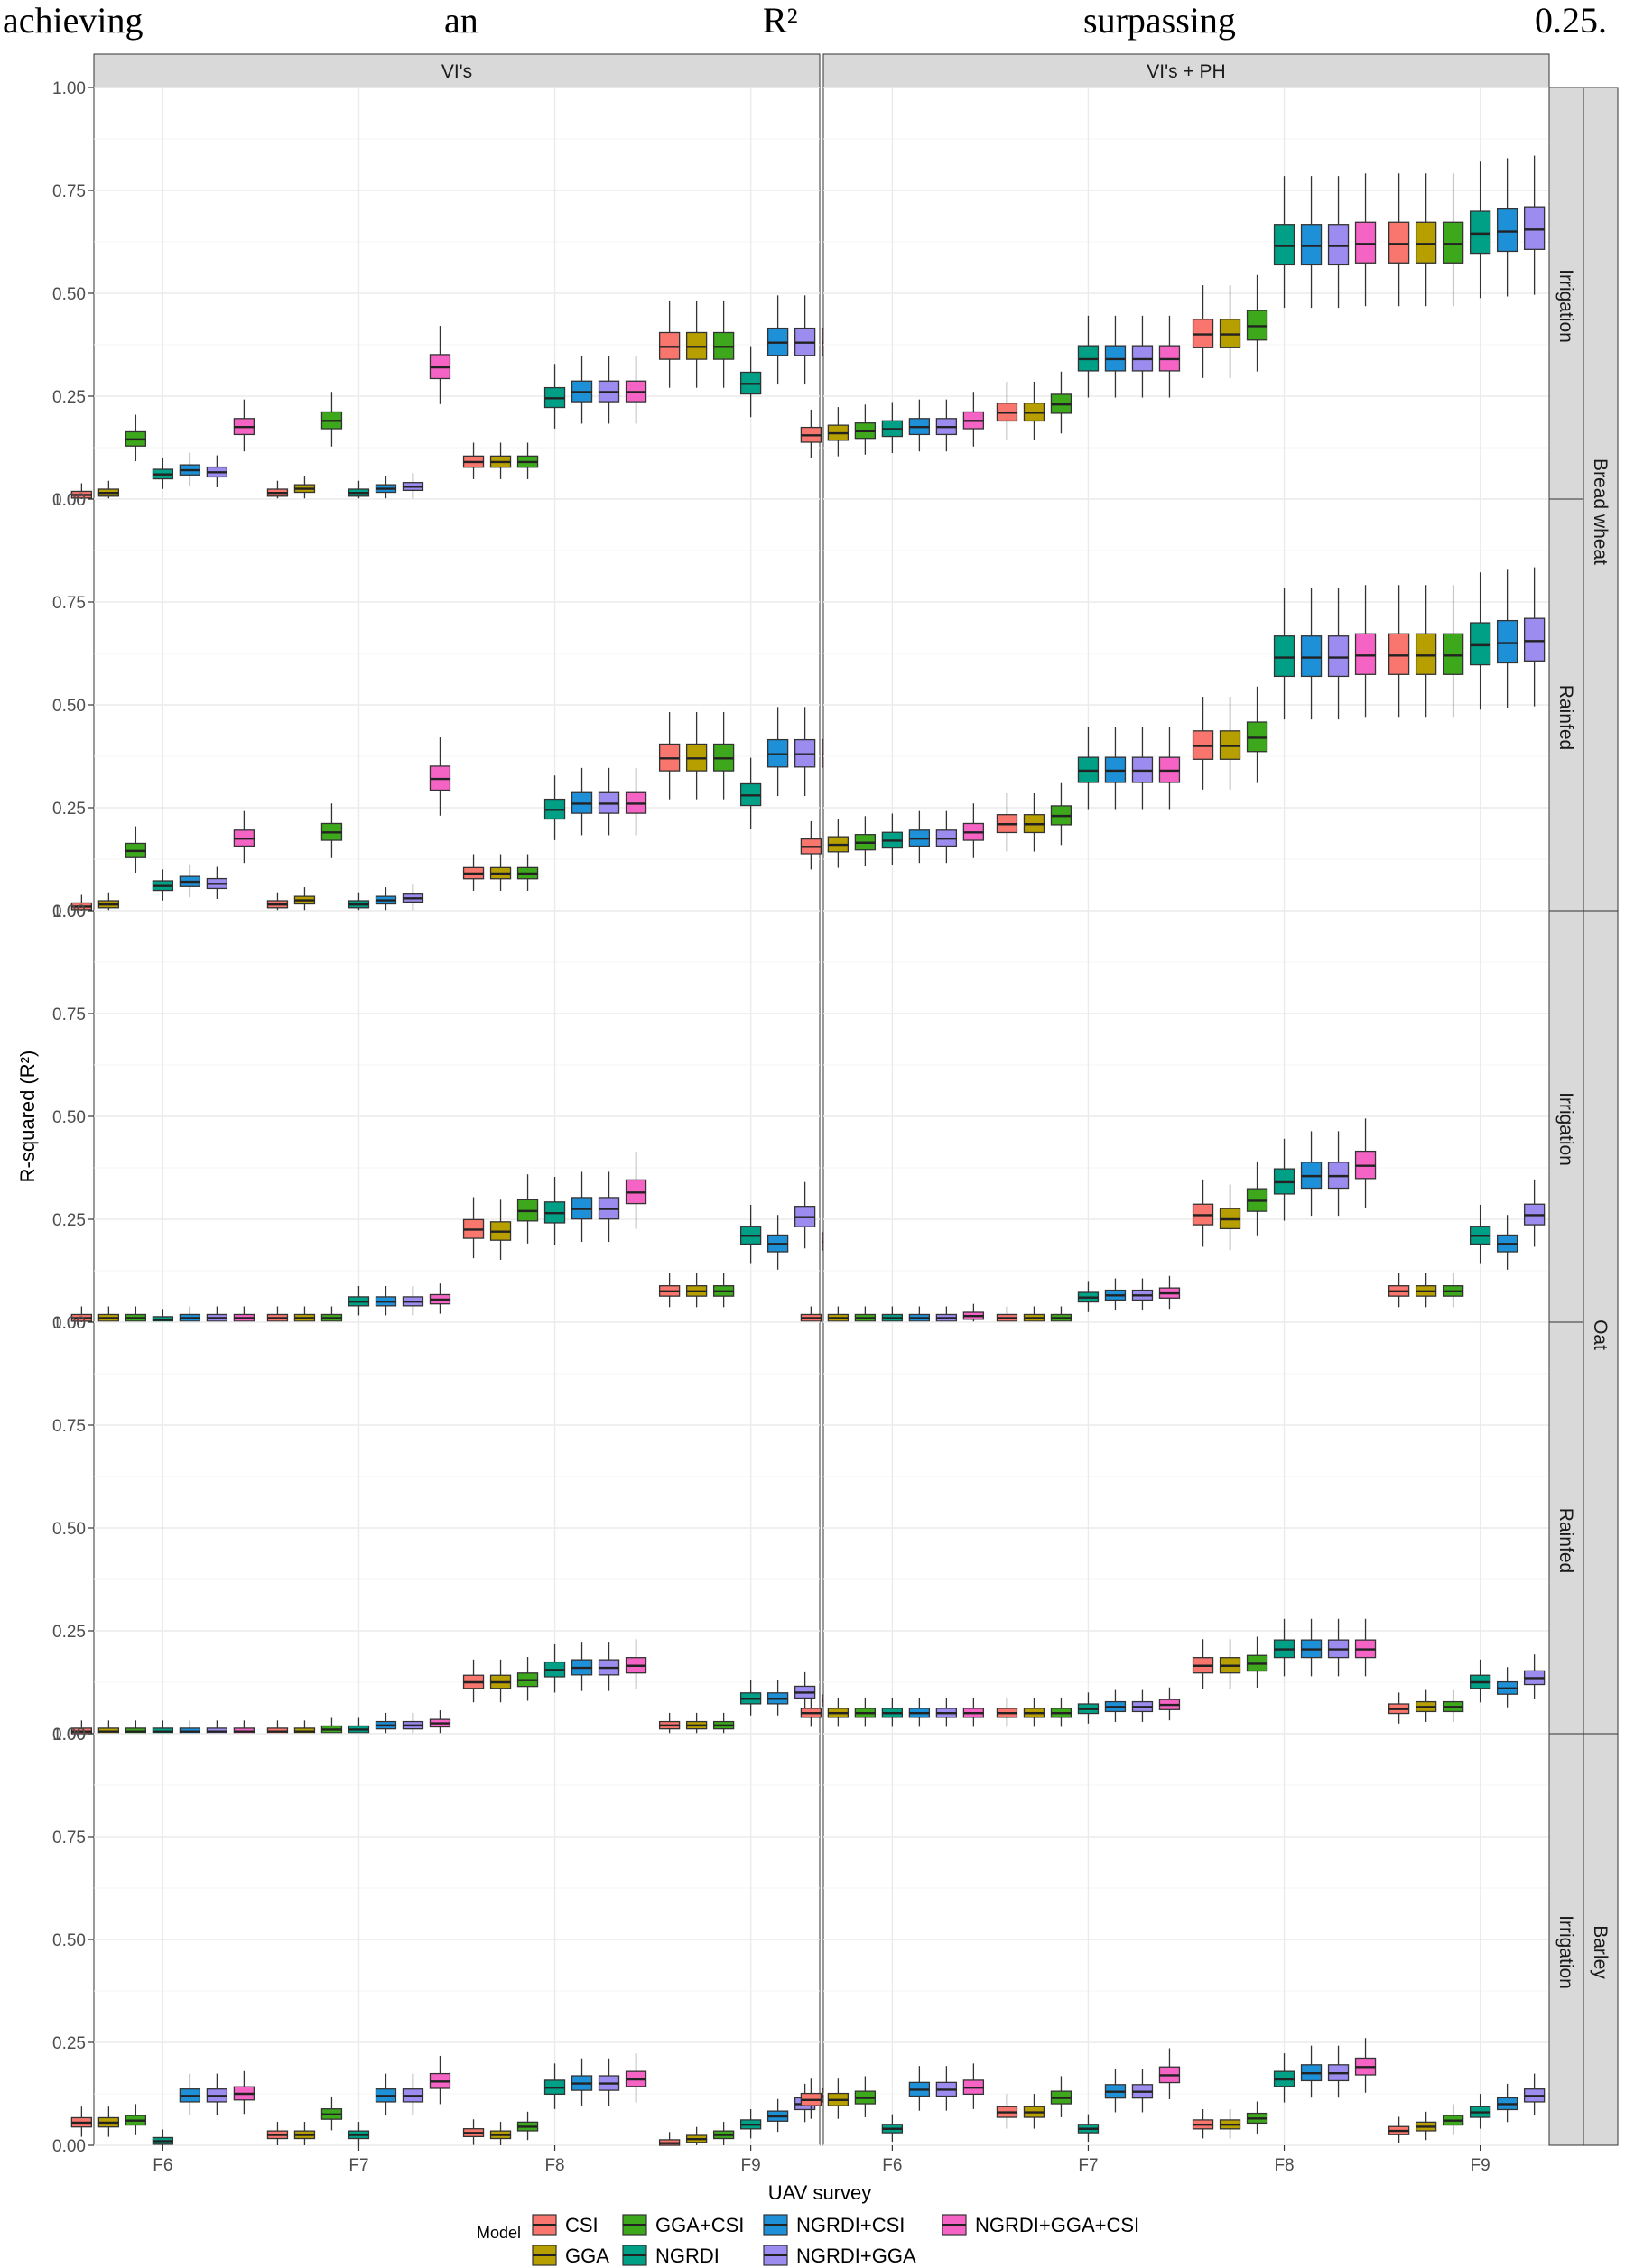 The image size is (1625, 2268). What do you see at coordinates (856, 2256) in the screenshot?
I see `legend-label: NGRDI+GGA` at bounding box center [856, 2256].